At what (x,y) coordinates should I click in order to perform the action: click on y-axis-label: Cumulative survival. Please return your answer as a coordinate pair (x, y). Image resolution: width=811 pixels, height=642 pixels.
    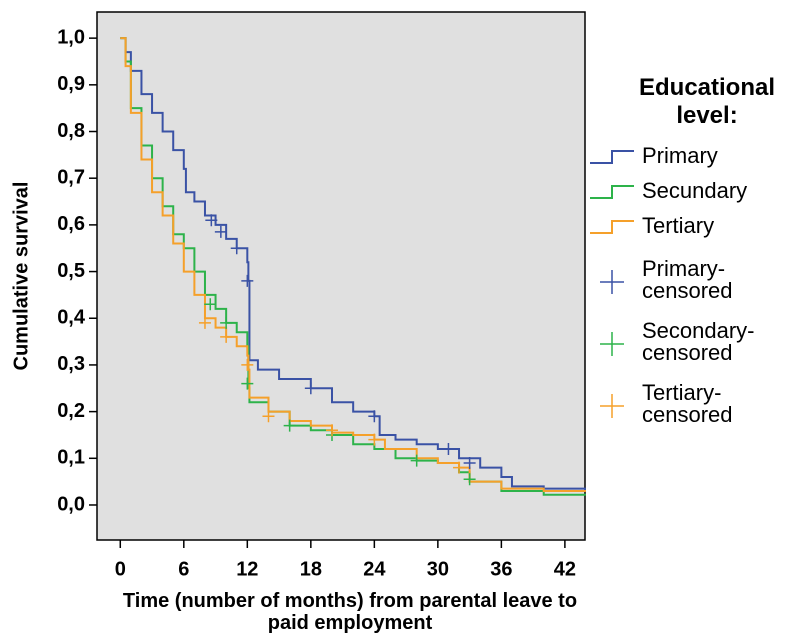
    Looking at the image, I should click on (21, 276).